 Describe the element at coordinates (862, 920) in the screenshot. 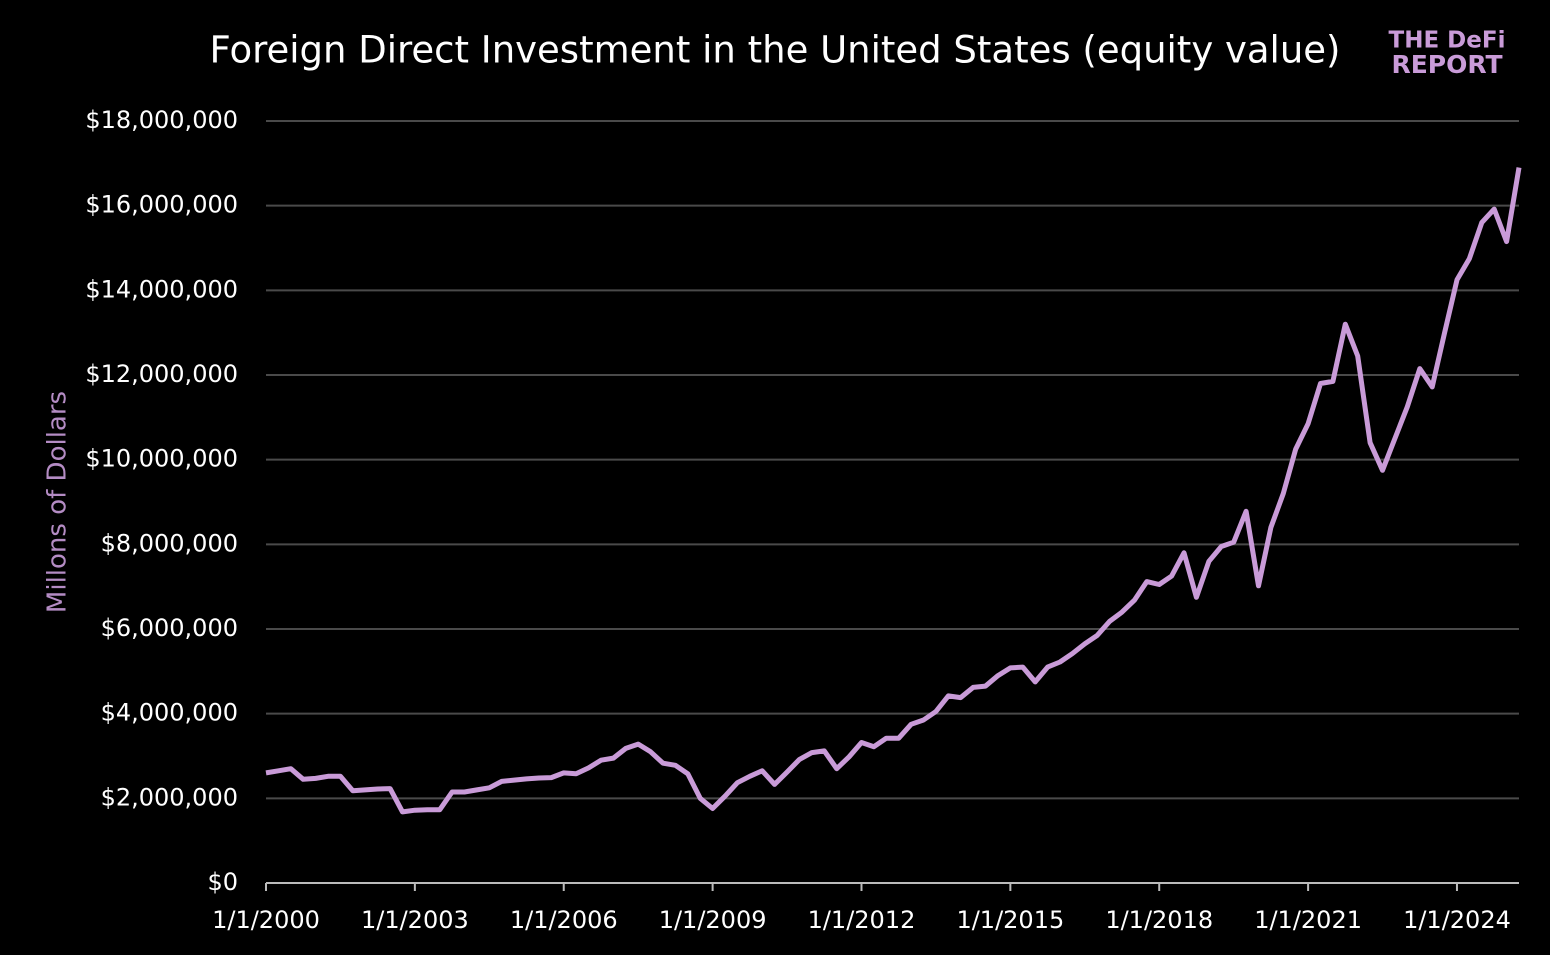

I see `x-tick-label: 1/1/2012` at that location.